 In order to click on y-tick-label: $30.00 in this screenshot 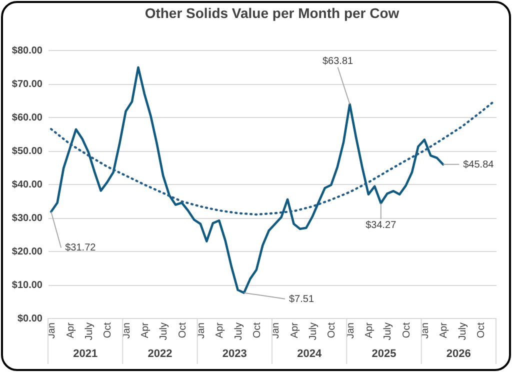, I will do `click(27, 218)`.